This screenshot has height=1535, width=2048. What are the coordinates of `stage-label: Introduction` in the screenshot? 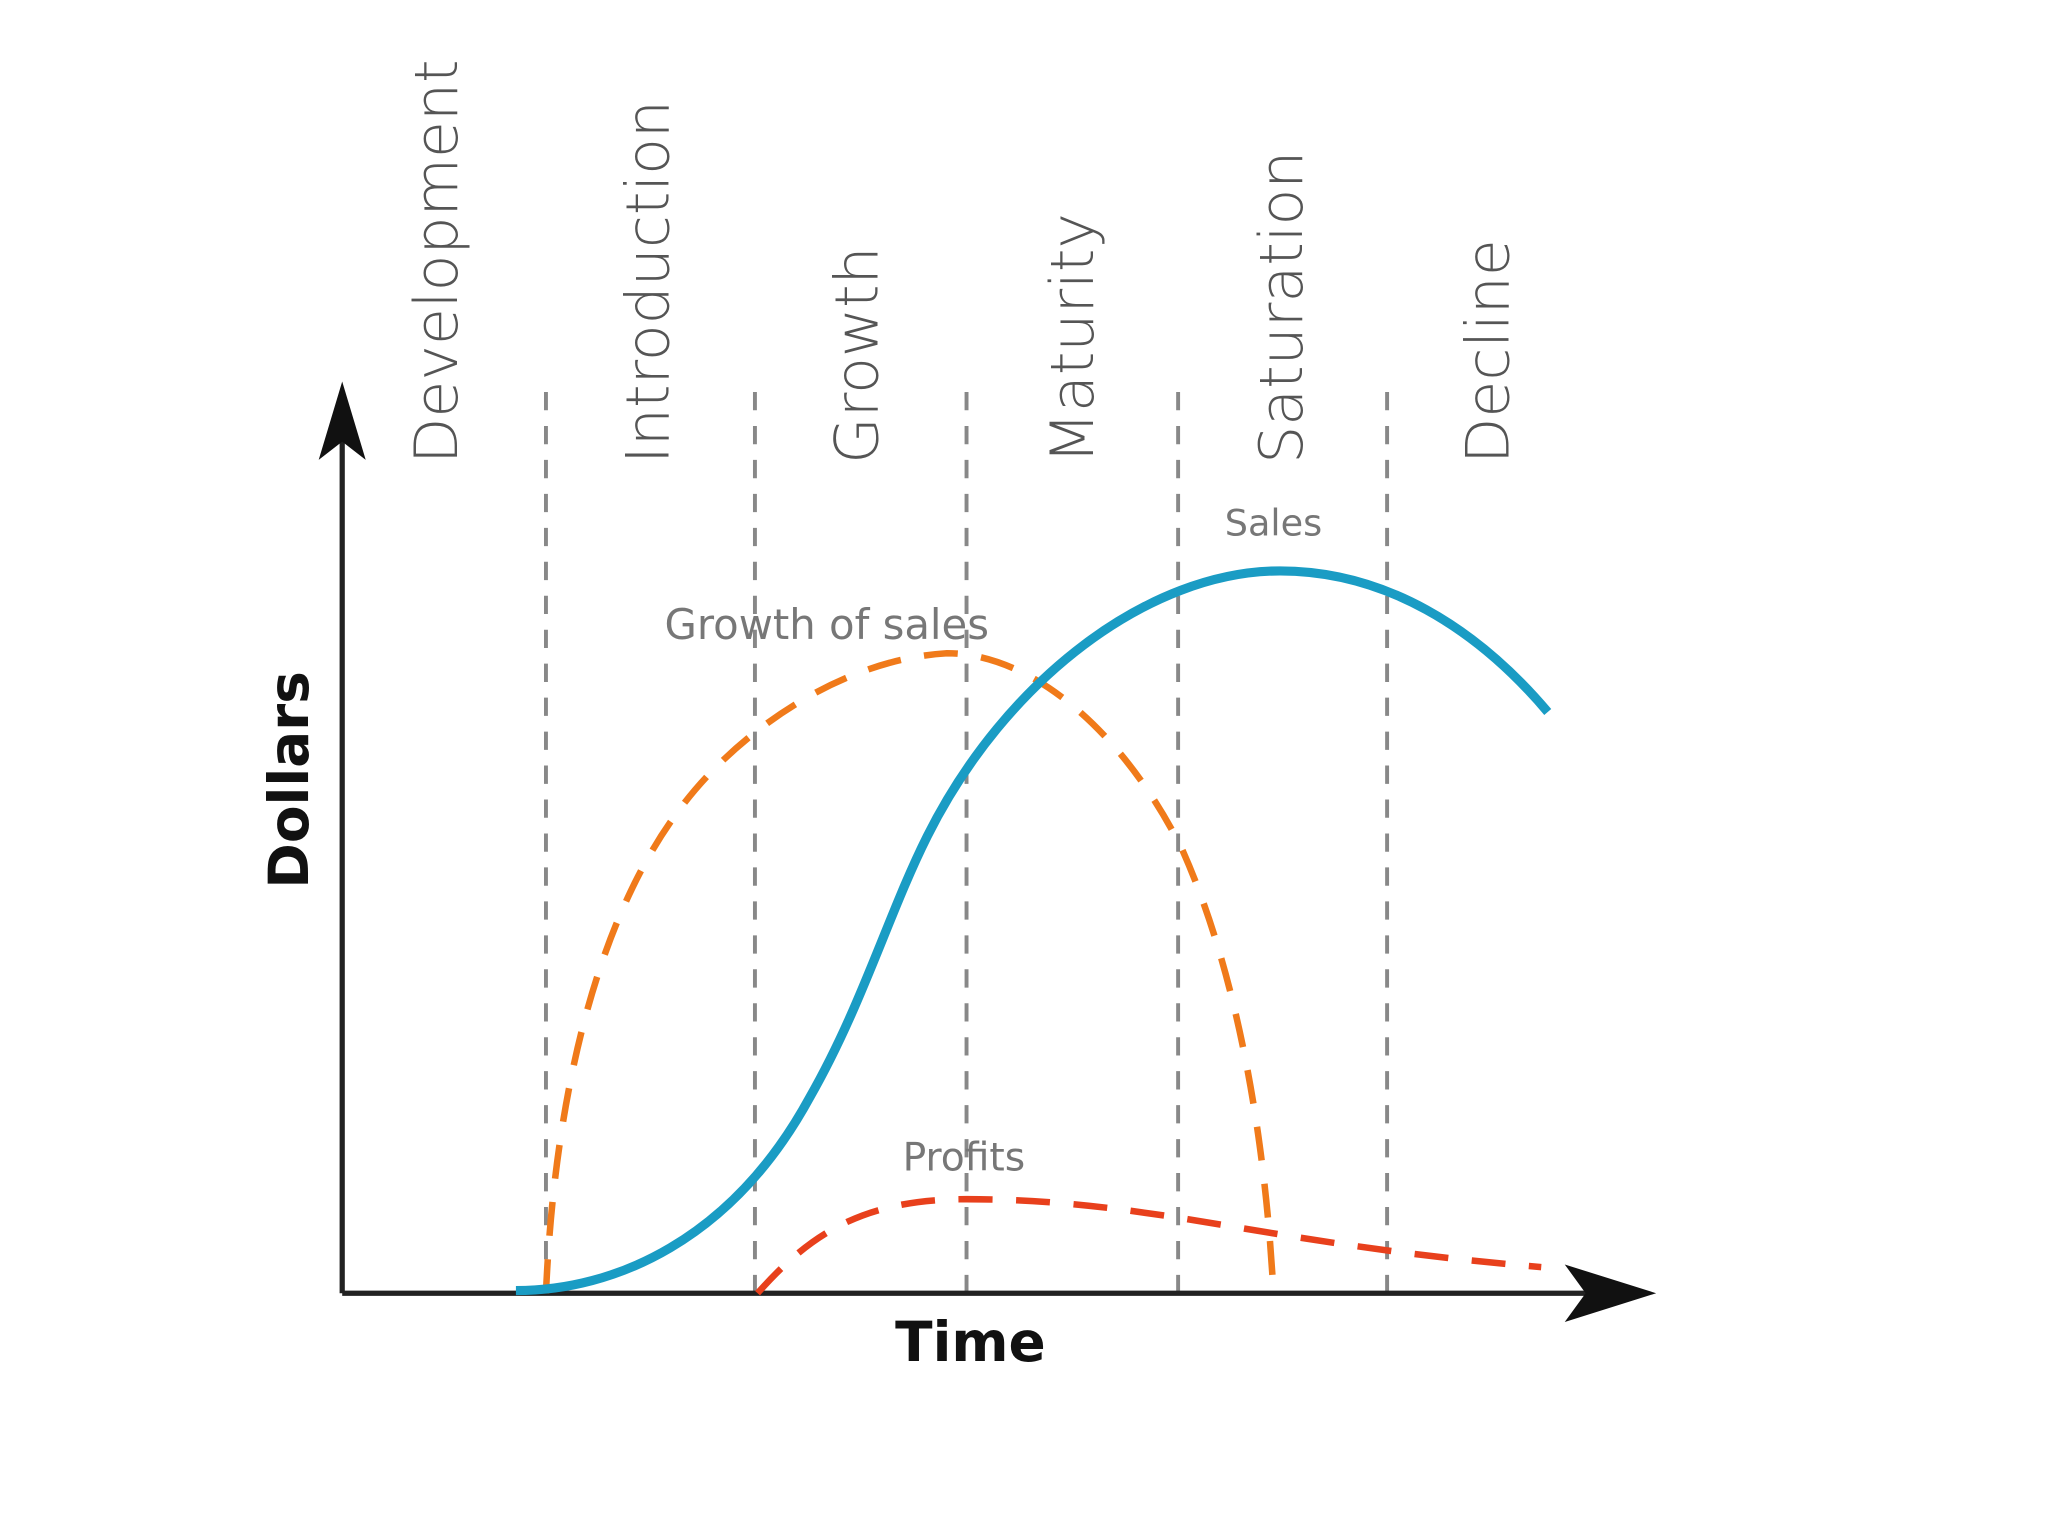 It's located at (649, 282).